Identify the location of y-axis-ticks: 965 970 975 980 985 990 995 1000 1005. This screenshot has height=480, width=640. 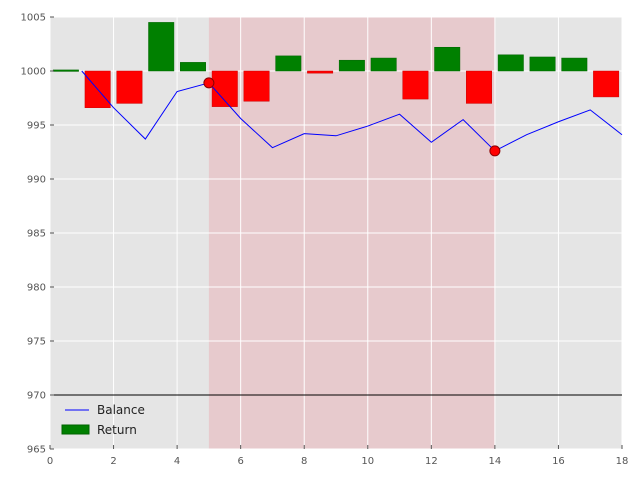
(37, 234).